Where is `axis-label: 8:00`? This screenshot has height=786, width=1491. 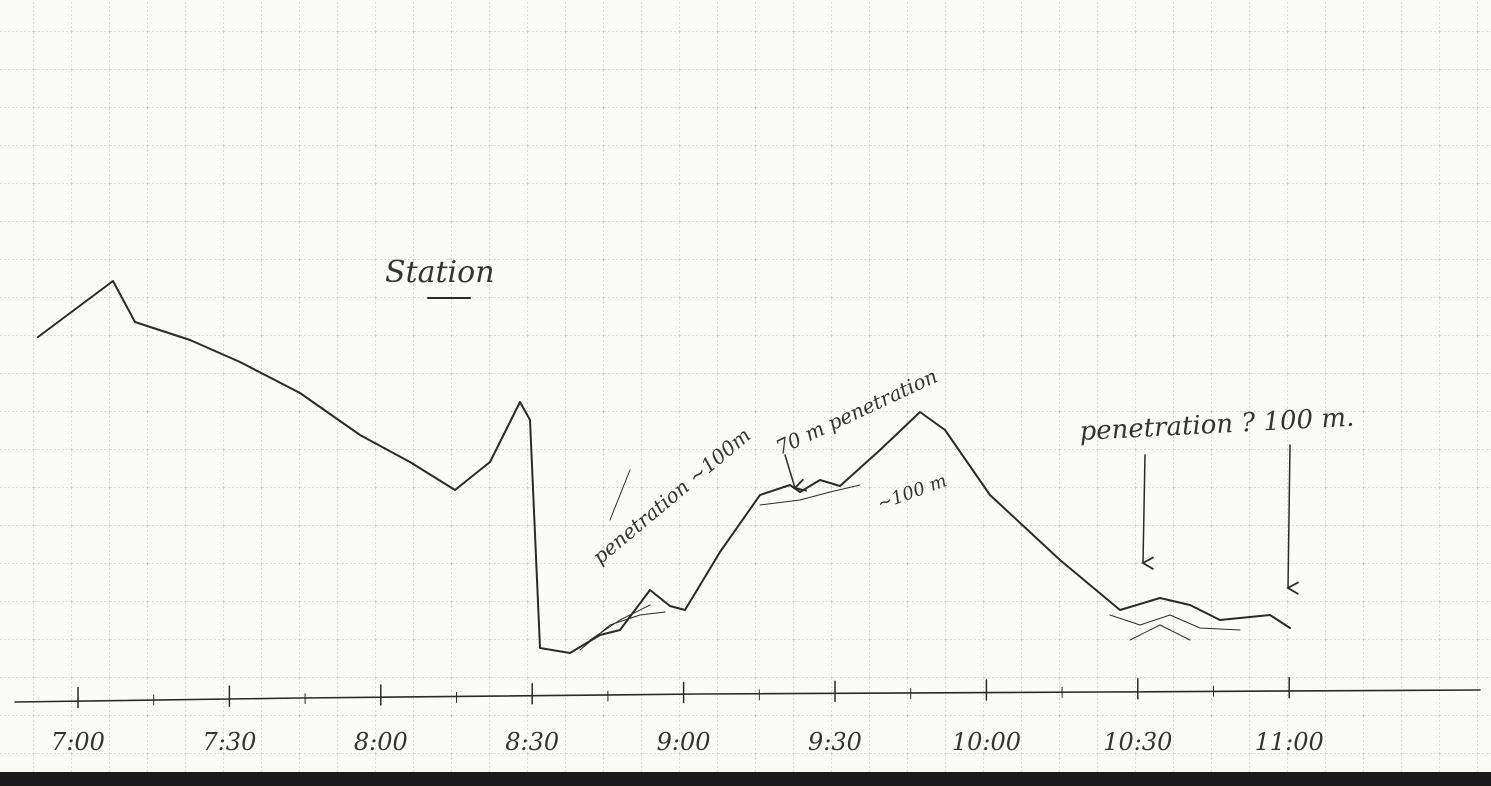 axis-label: 8:00 is located at coordinates (381, 742).